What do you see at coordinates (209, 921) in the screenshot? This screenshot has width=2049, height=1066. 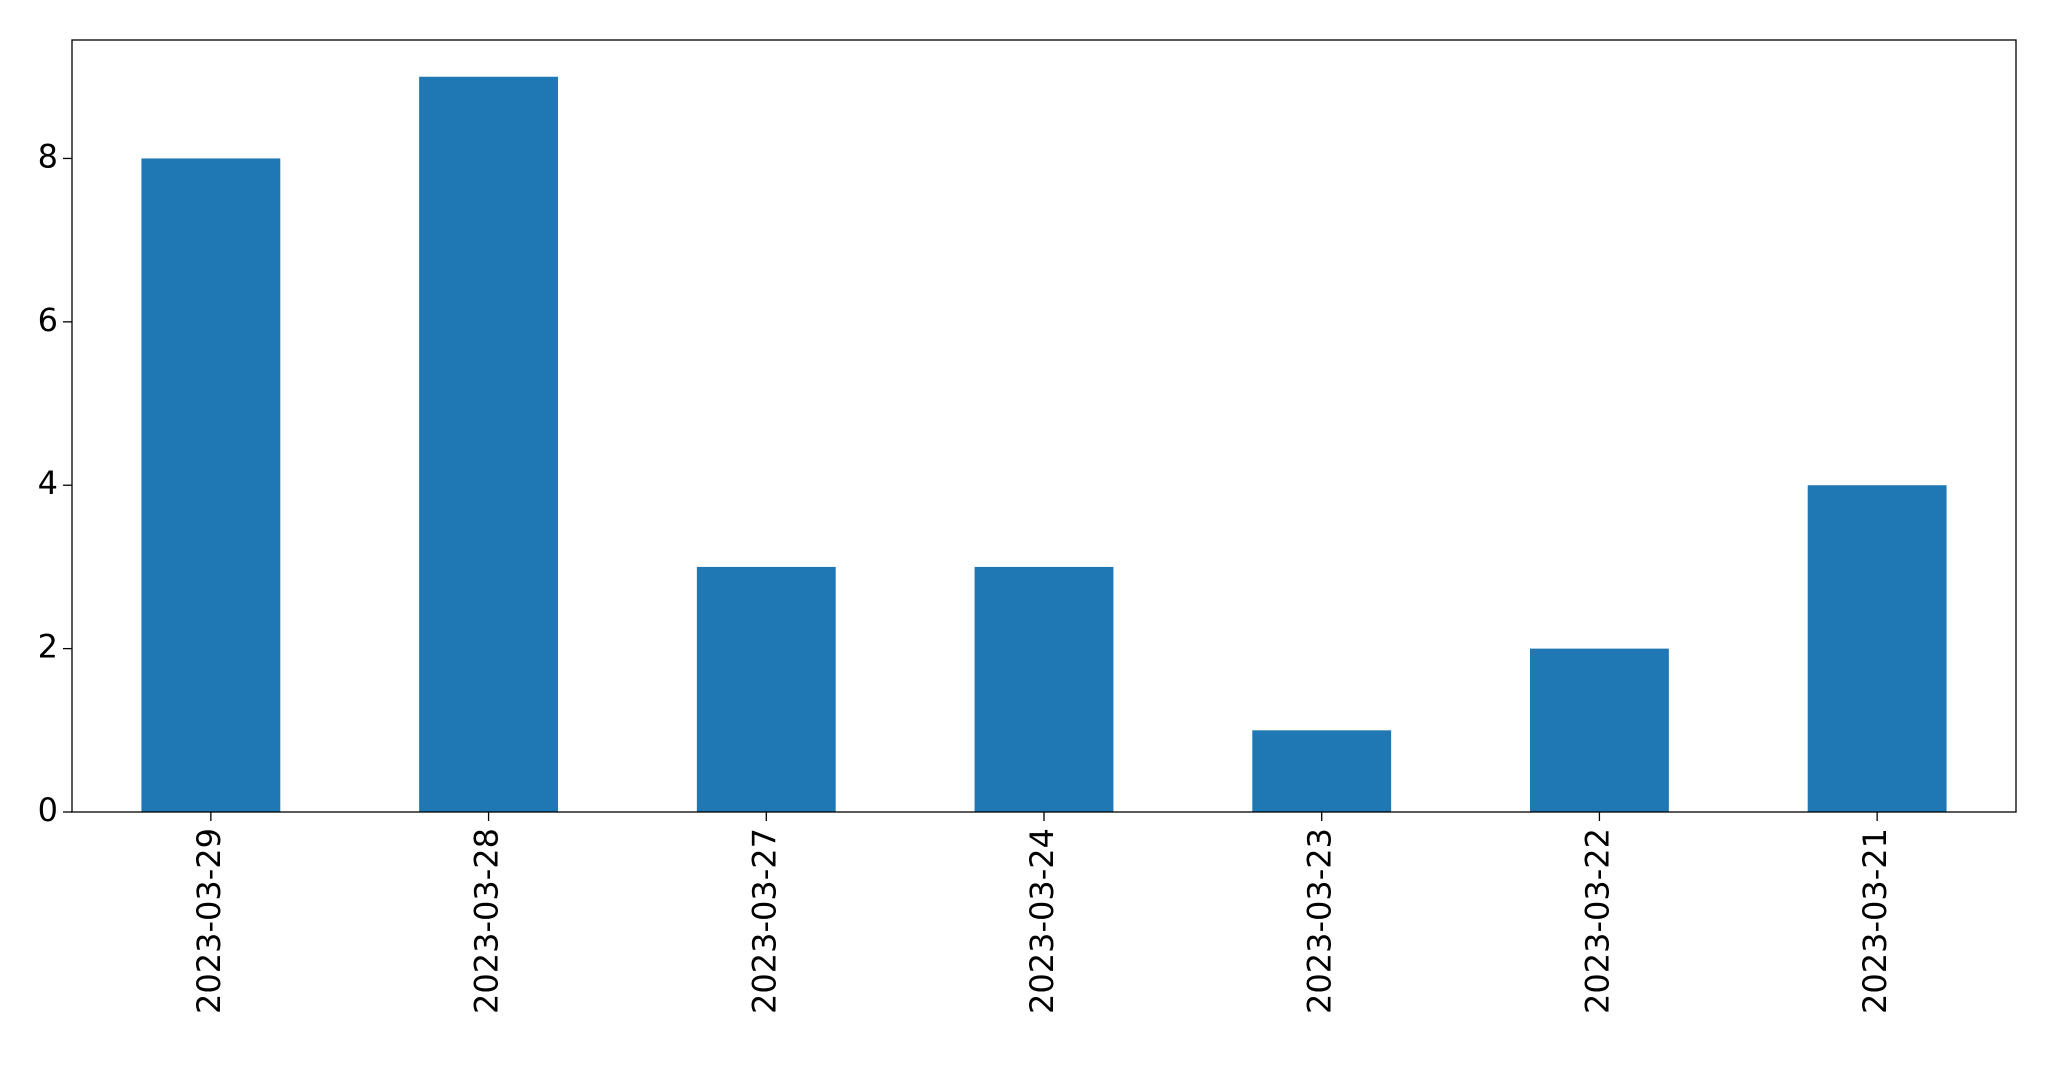 I see `x-tick-label: 2023-03-29` at bounding box center [209, 921].